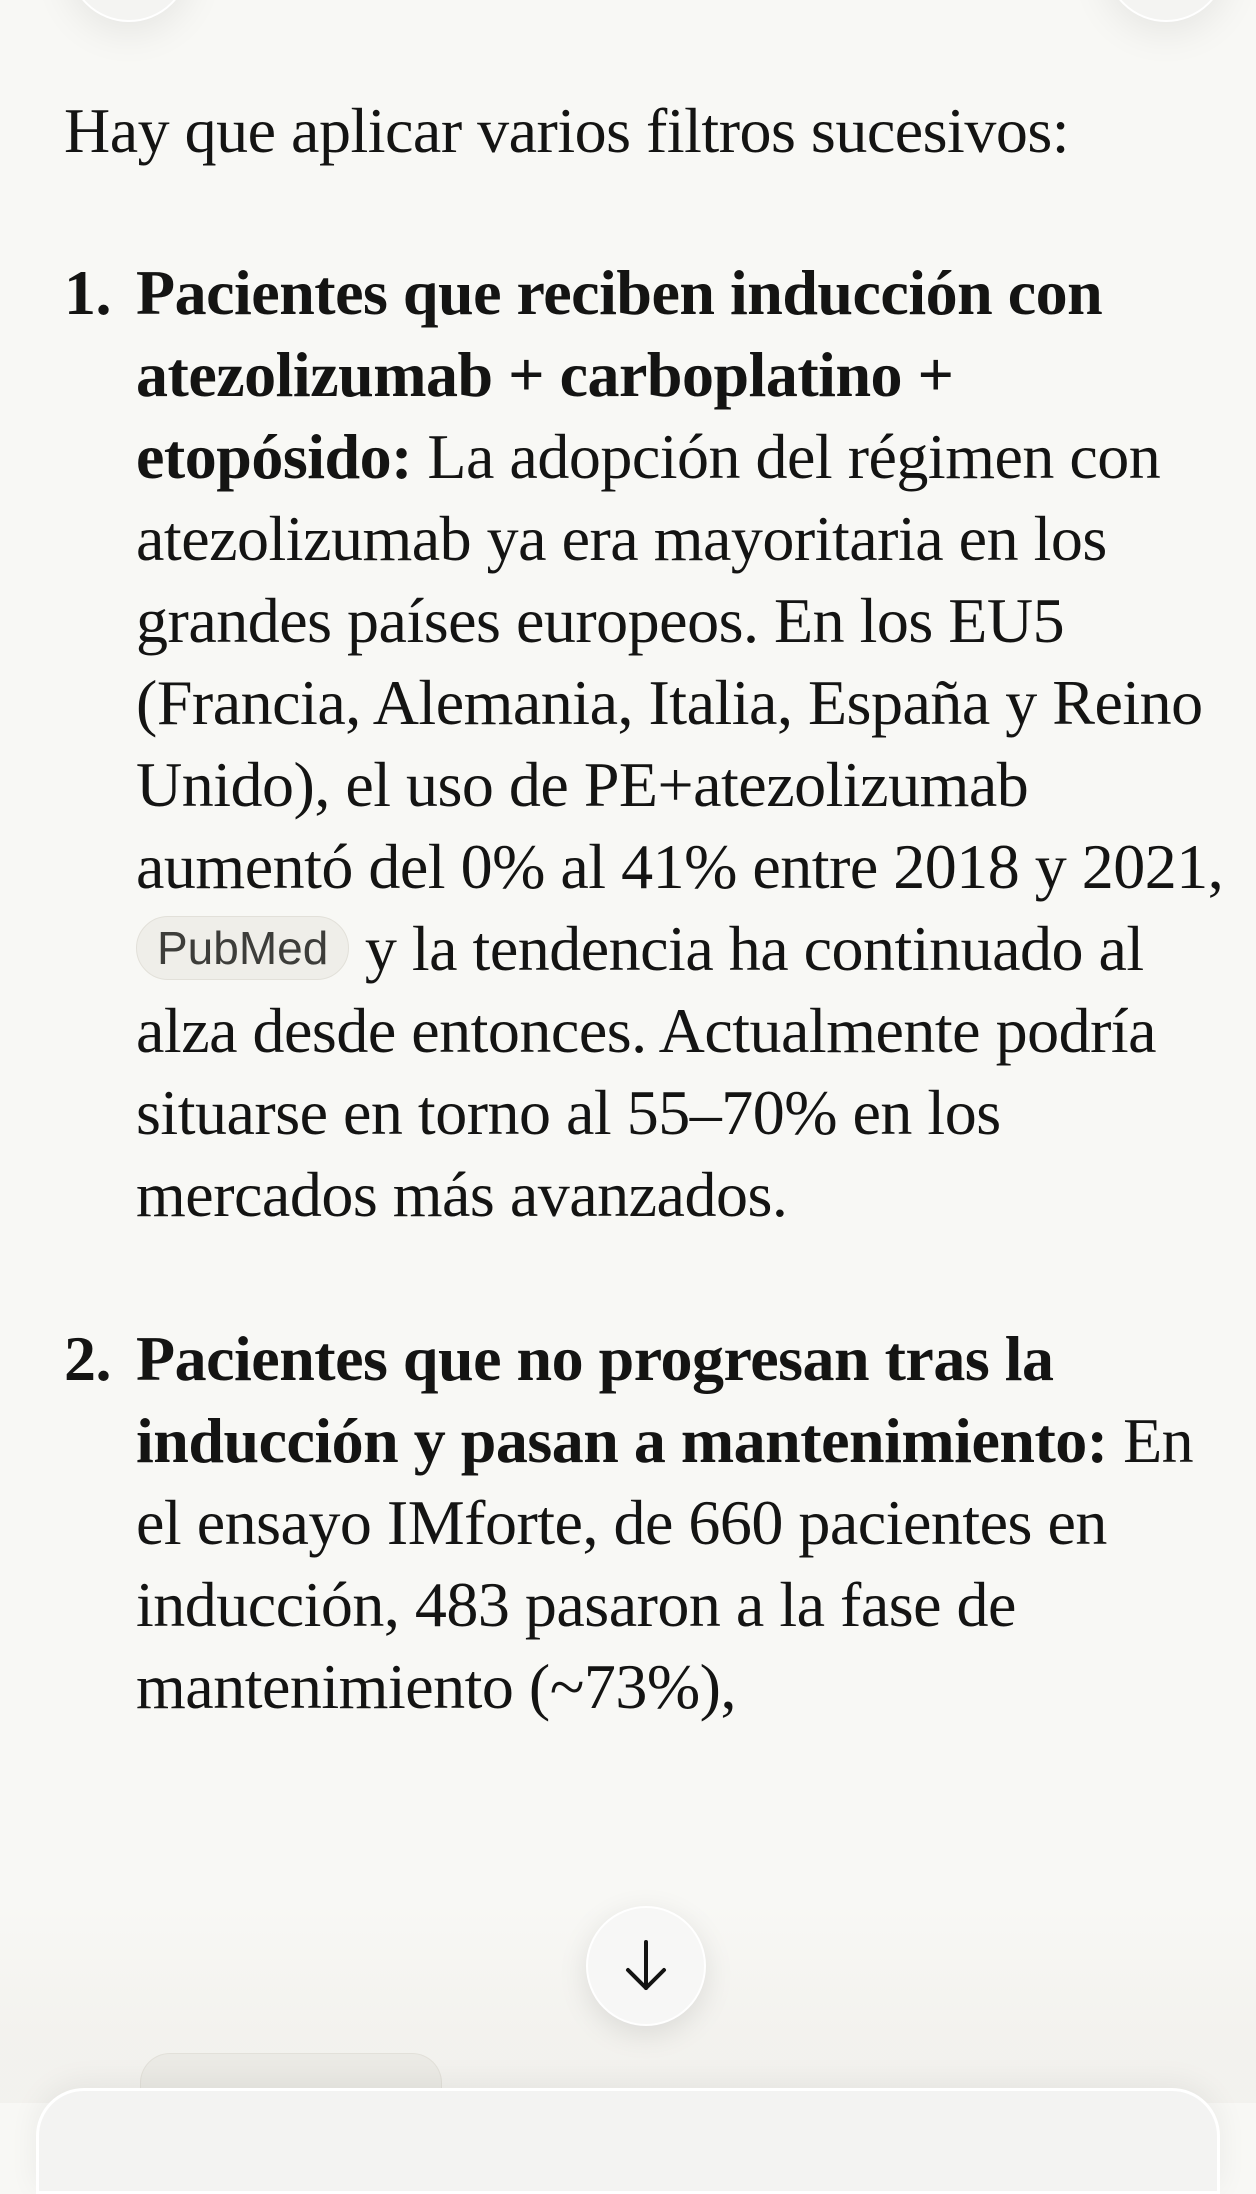 The width and height of the screenshot is (1256, 2194). What do you see at coordinates (1166, 11) in the screenshot?
I see `new-chat-button` at bounding box center [1166, 11].